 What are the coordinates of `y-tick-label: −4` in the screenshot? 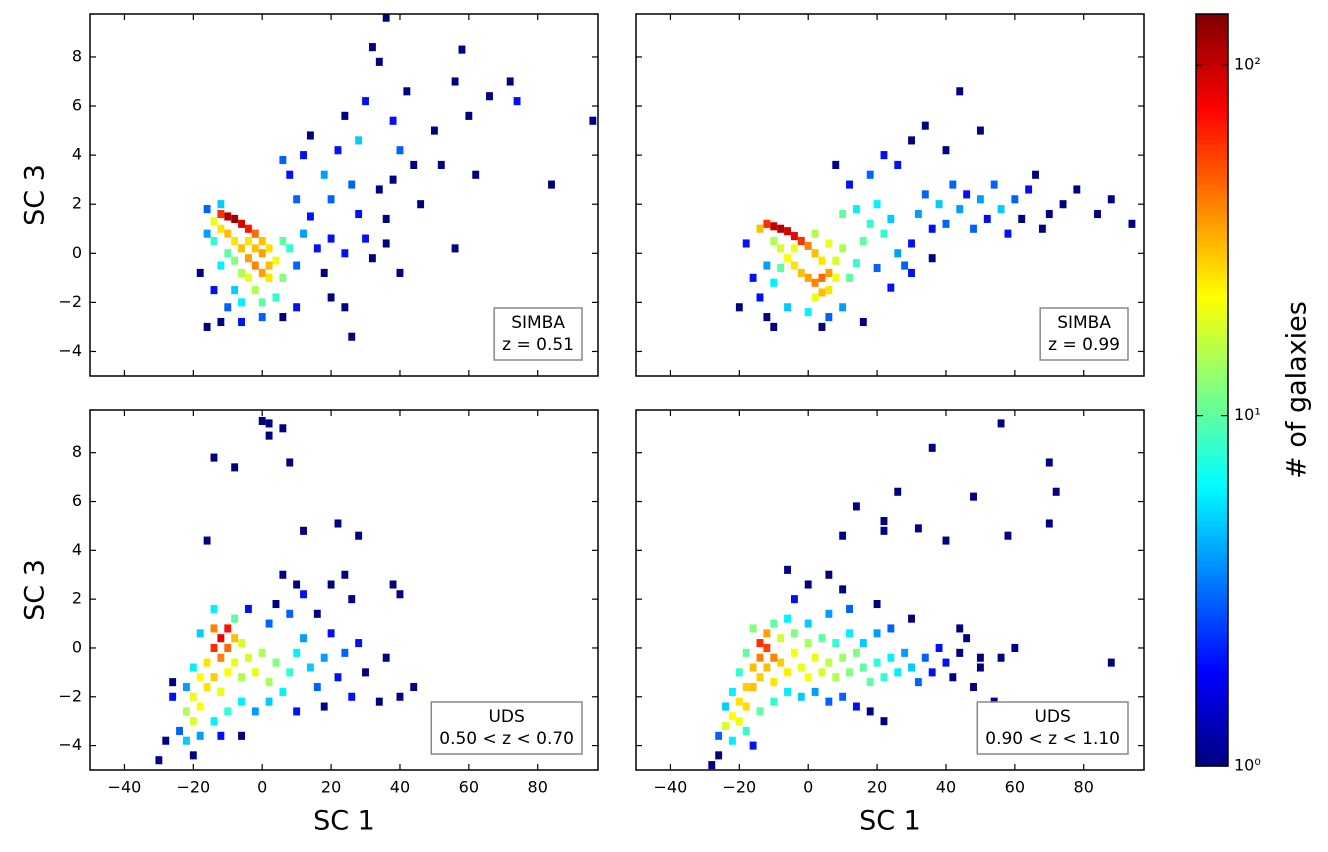 It's located at (70, 350).